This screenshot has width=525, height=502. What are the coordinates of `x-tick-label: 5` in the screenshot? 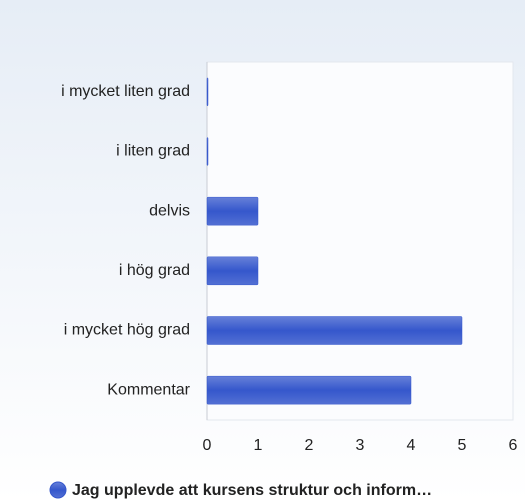 It's located at (462, 445).